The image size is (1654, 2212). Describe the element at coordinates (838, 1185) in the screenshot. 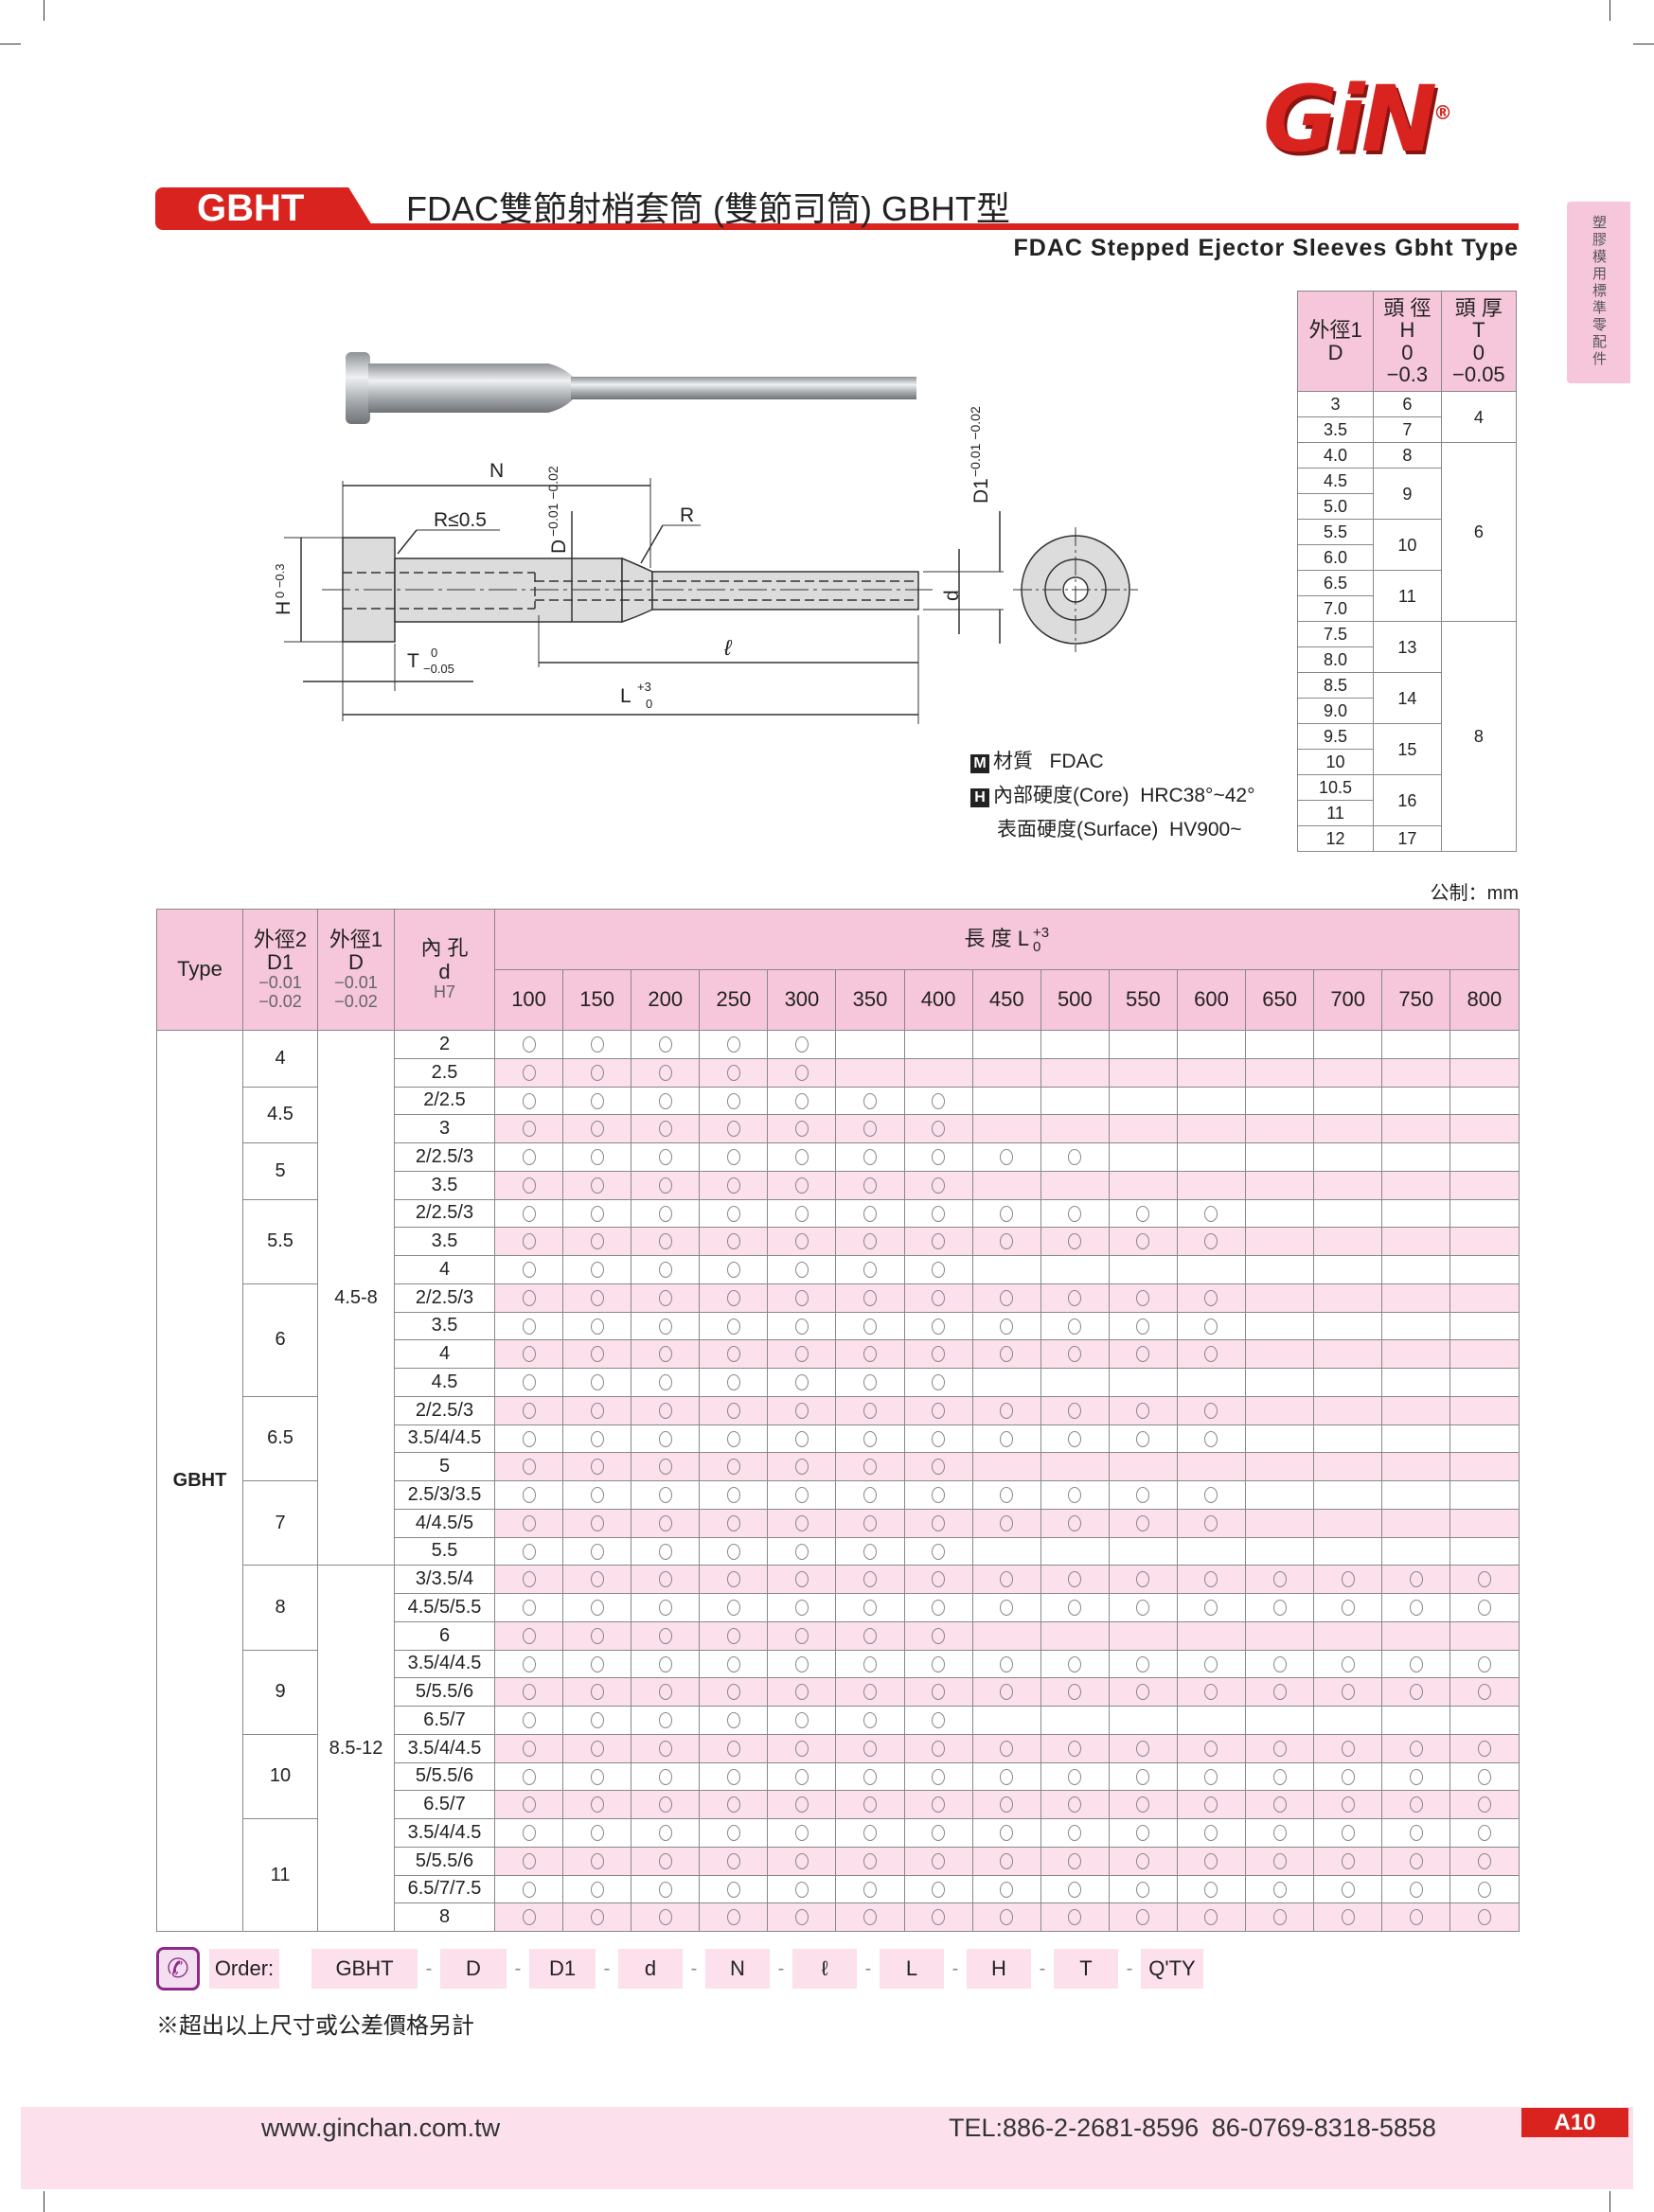

I see `table-row: 3.5` at that location.